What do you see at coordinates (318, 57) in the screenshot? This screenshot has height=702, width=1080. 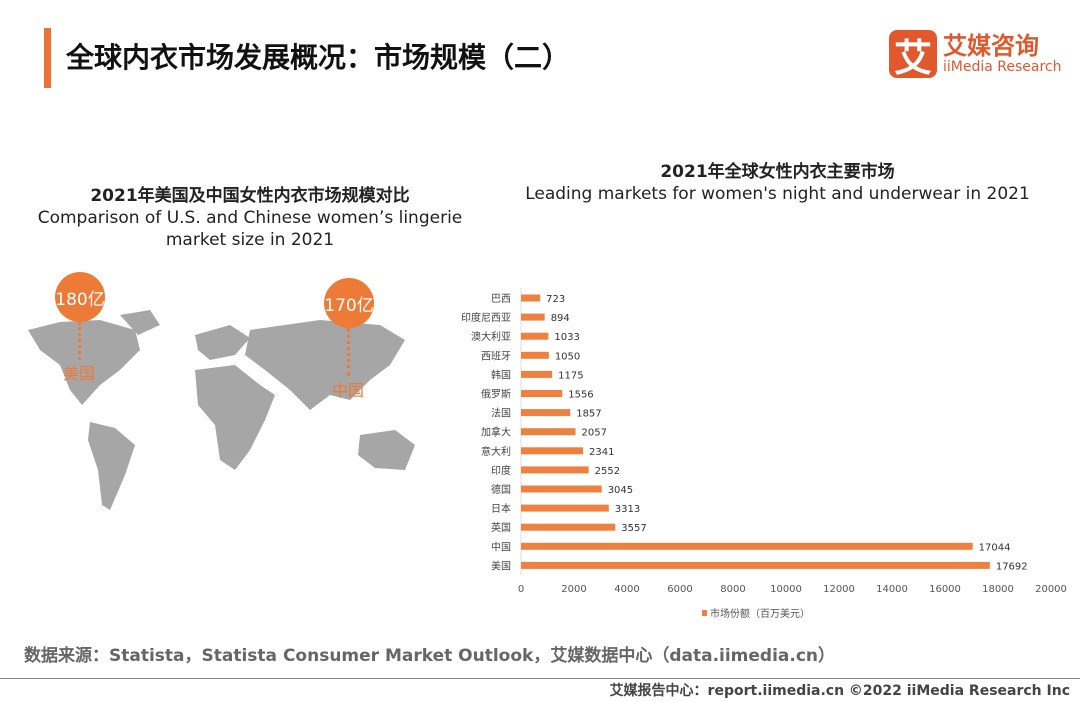 I see `page-title: 全球内衣市场发展概况：市场规模（二）` at bounding box center [318, 57].